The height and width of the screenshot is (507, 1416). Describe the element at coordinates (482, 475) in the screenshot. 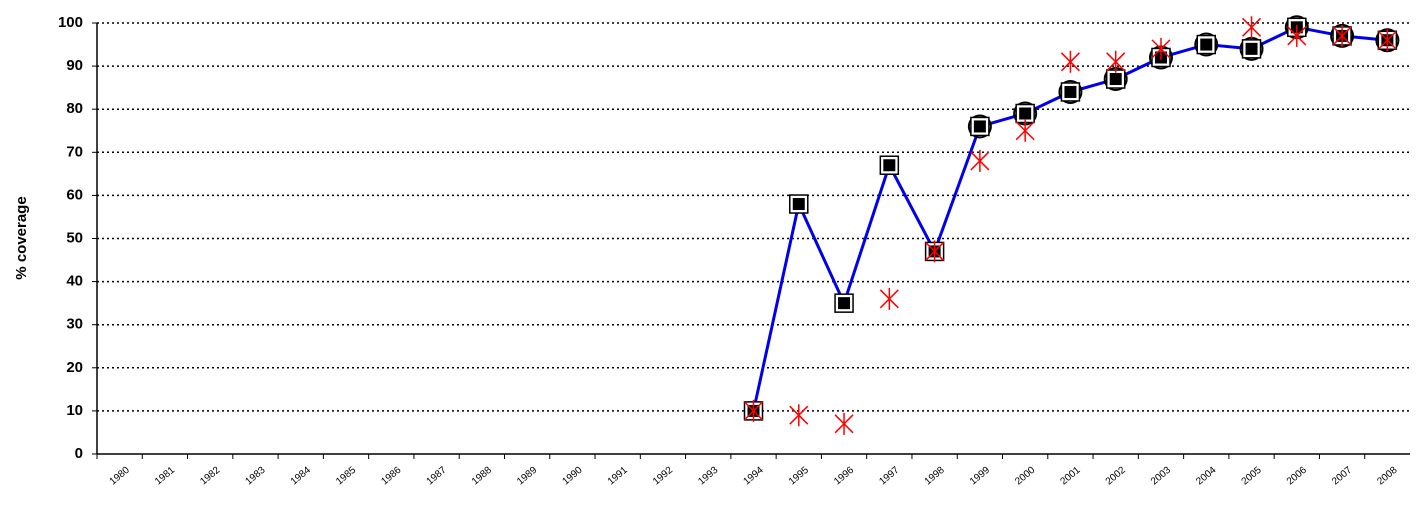

I see `x-tick-label: 1988` at that location.